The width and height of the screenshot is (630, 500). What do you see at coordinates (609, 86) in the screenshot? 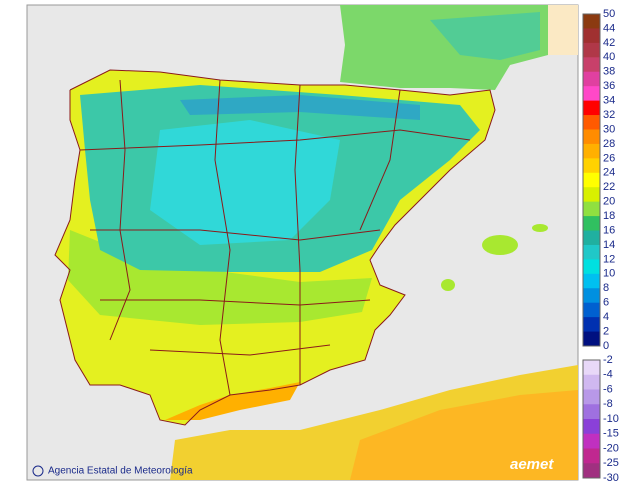
I see `legend-label: 36` at bounding box center [609, 86].